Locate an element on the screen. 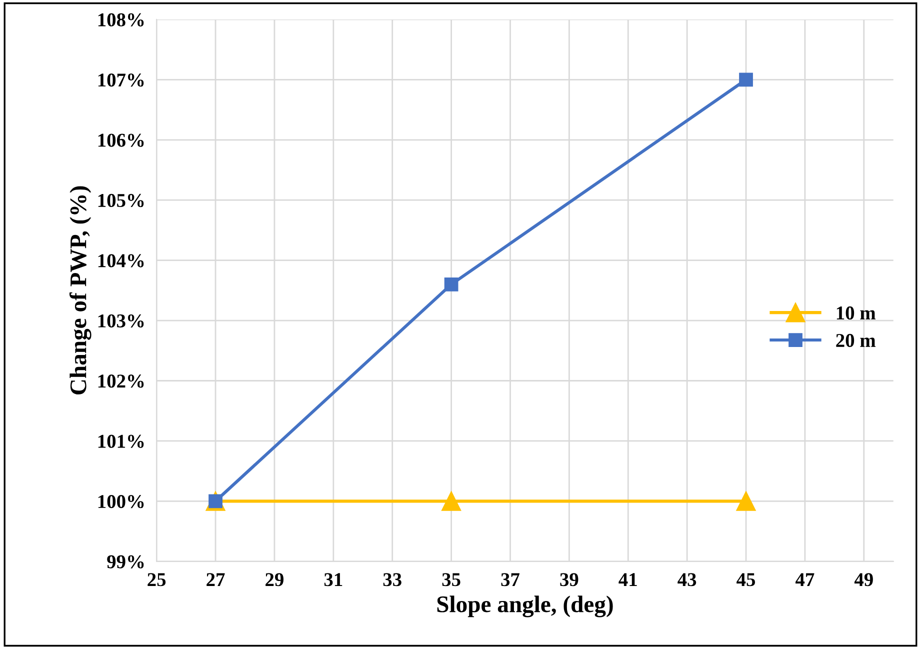 Image resolution: width=921 pixels, height=649 pixels. x-tick-label: 41 is located at coordinates (627, 579).